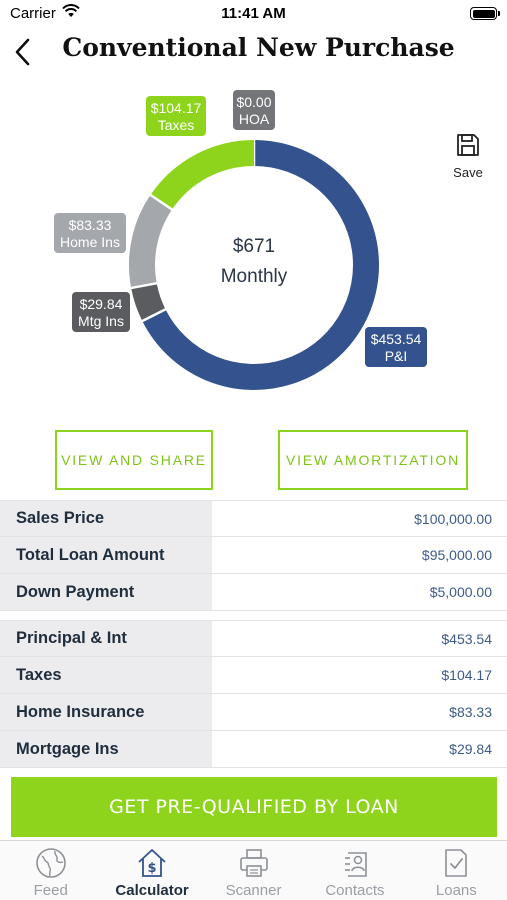  What do you see at coordinates (106, 592) in the screenshot?
I see `row-label: Down Payment` at bounding box center [106, 592].